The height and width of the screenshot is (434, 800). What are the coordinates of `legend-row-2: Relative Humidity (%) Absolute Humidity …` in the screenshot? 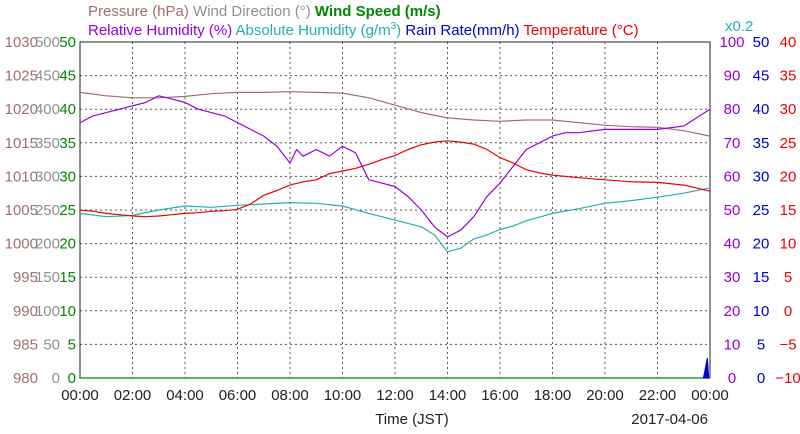 It's located at (363, 30).